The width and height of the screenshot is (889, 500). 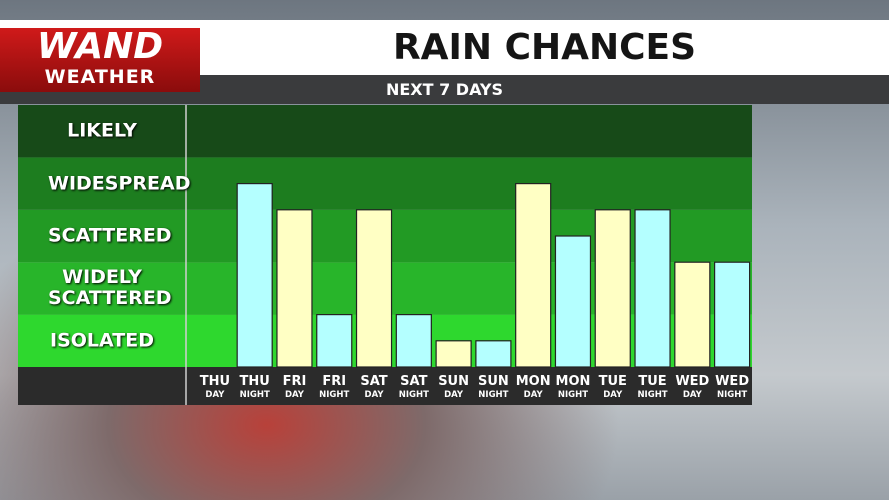 What do you see at coordinates (100, 77) in the screenshot?
I see `logo-text: WEATHER` at bounding box center [100, 77].